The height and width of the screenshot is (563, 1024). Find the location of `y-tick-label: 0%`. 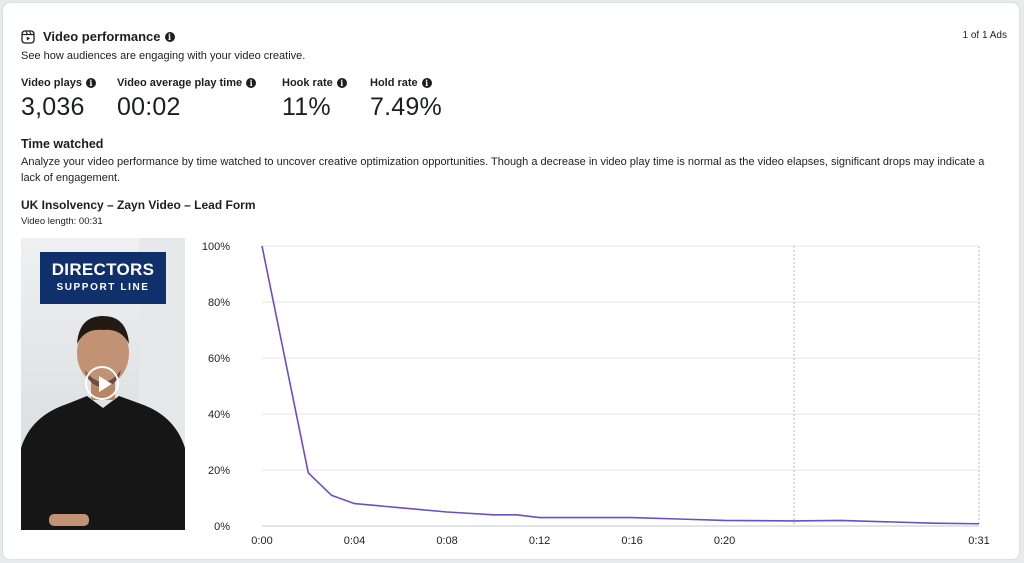

y-tick-label: 0% is located at coordinates (222, 527).